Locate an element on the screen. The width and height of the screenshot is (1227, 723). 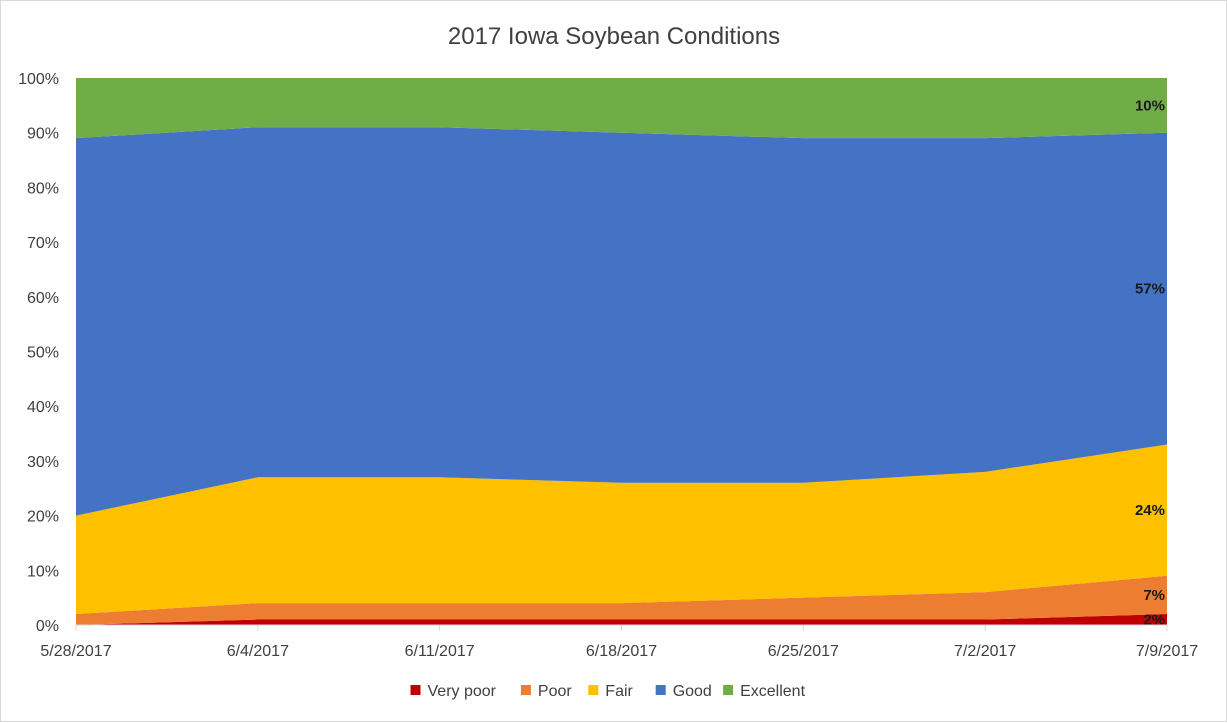
legend-item-poor: Poor is located at coordinates (546, 691).